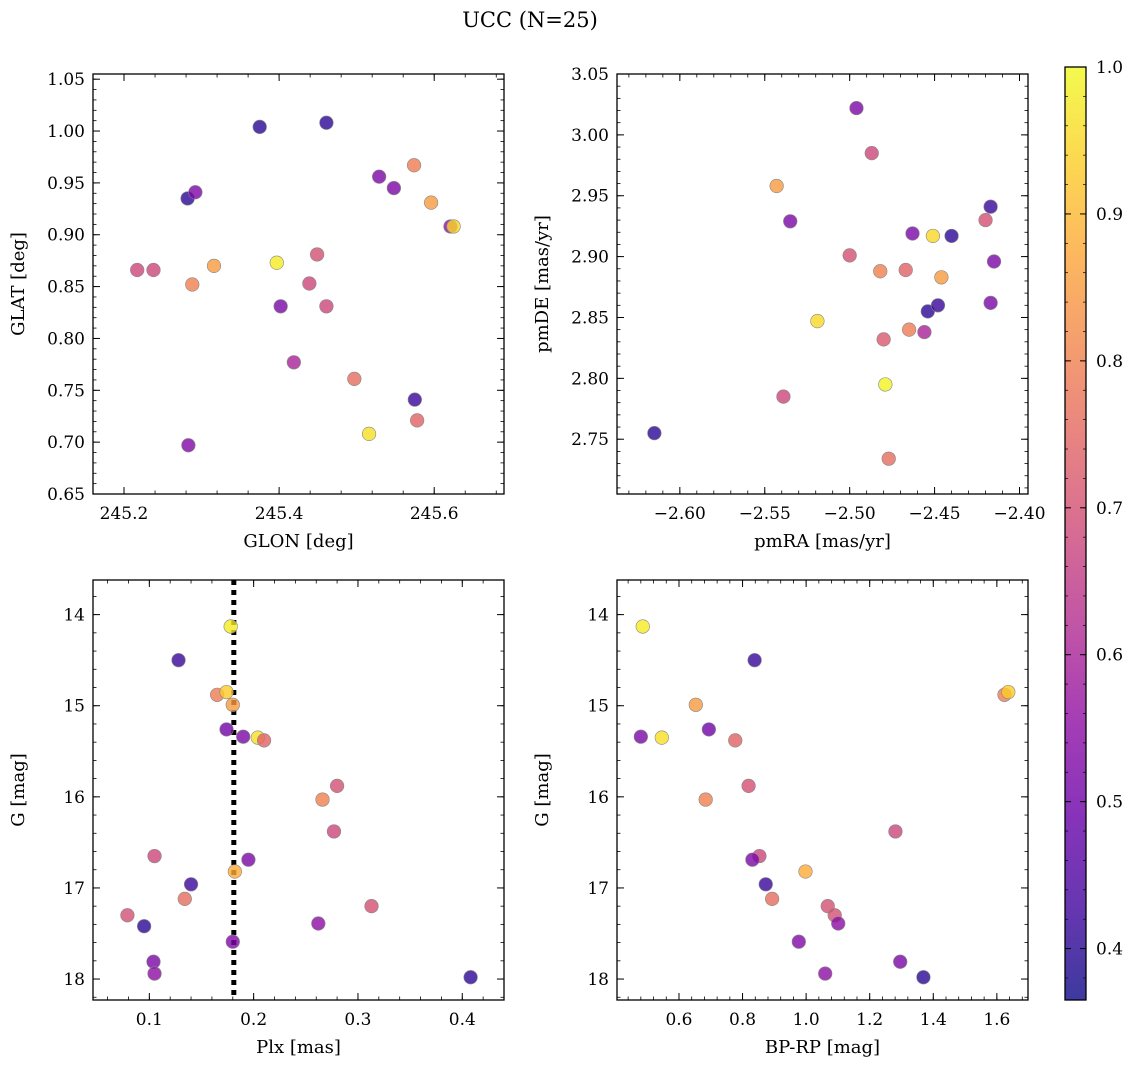  I want to click on x-tick-label: 245.4, so click(279, 514).